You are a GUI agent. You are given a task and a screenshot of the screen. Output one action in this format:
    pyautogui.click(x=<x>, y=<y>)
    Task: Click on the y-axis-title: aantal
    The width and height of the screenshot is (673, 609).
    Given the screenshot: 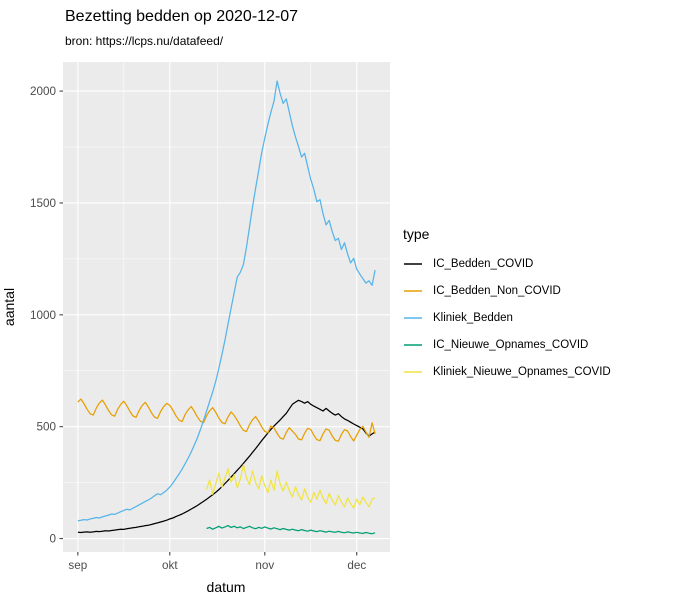 What is the action you would take?
    pyautogui.click(x=9, y=307)
    